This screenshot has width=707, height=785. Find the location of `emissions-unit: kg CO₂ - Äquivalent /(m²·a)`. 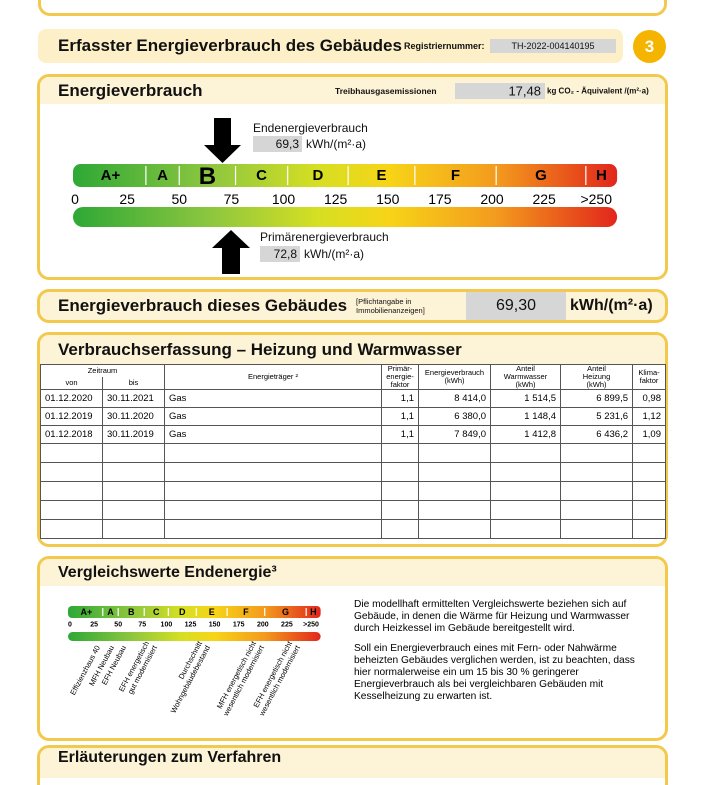

emissions-unit: kg CO₂ - Äquivalent /(m²·a) is located at coordinates (598, 91).